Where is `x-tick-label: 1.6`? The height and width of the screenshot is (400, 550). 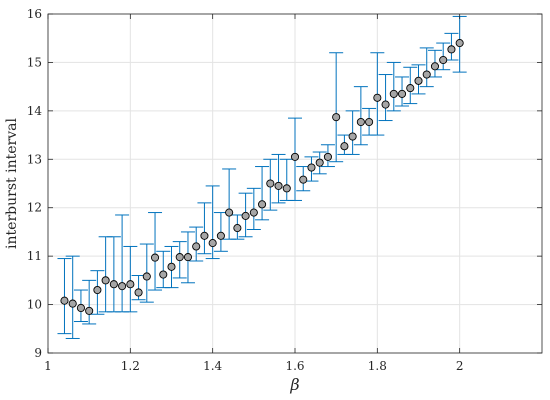 x-tick-label: 1.6 is located at coordinates (294, 366).